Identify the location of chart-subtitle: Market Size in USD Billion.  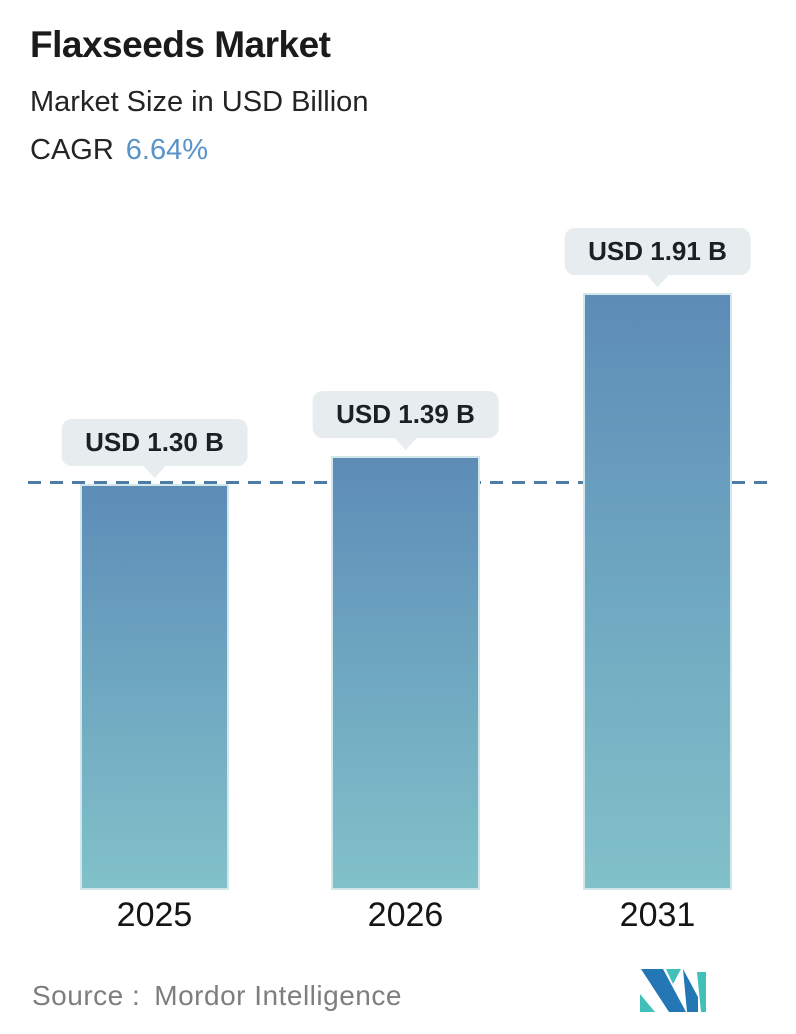
(199, 102).